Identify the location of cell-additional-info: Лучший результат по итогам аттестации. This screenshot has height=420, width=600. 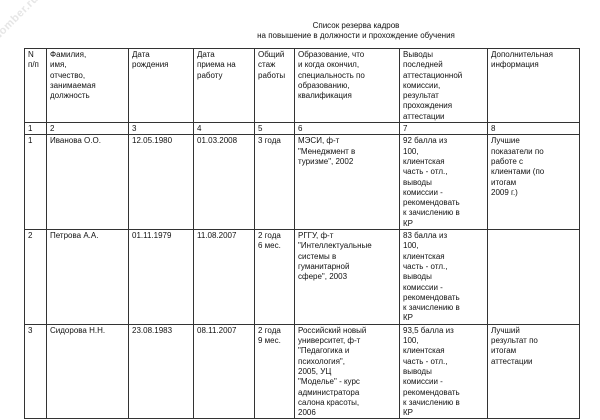
(533, 371).